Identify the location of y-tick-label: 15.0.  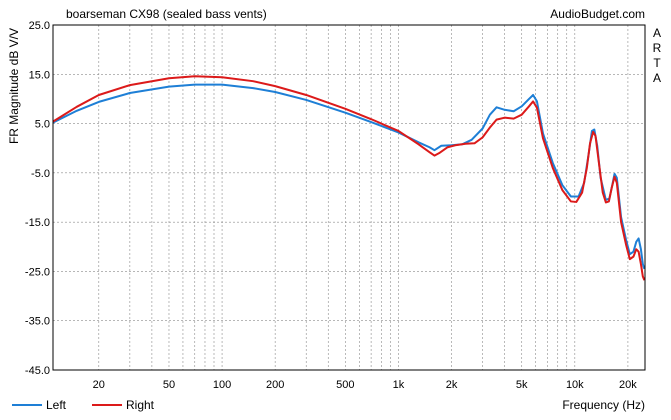
(39, 75).